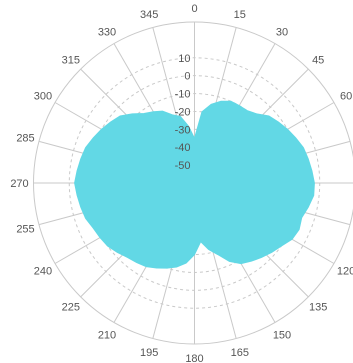  What do you see at coordinates (25, 139) in the screenshot?
I see `angular-tick-label: 285` at bounding box center [25, 139].